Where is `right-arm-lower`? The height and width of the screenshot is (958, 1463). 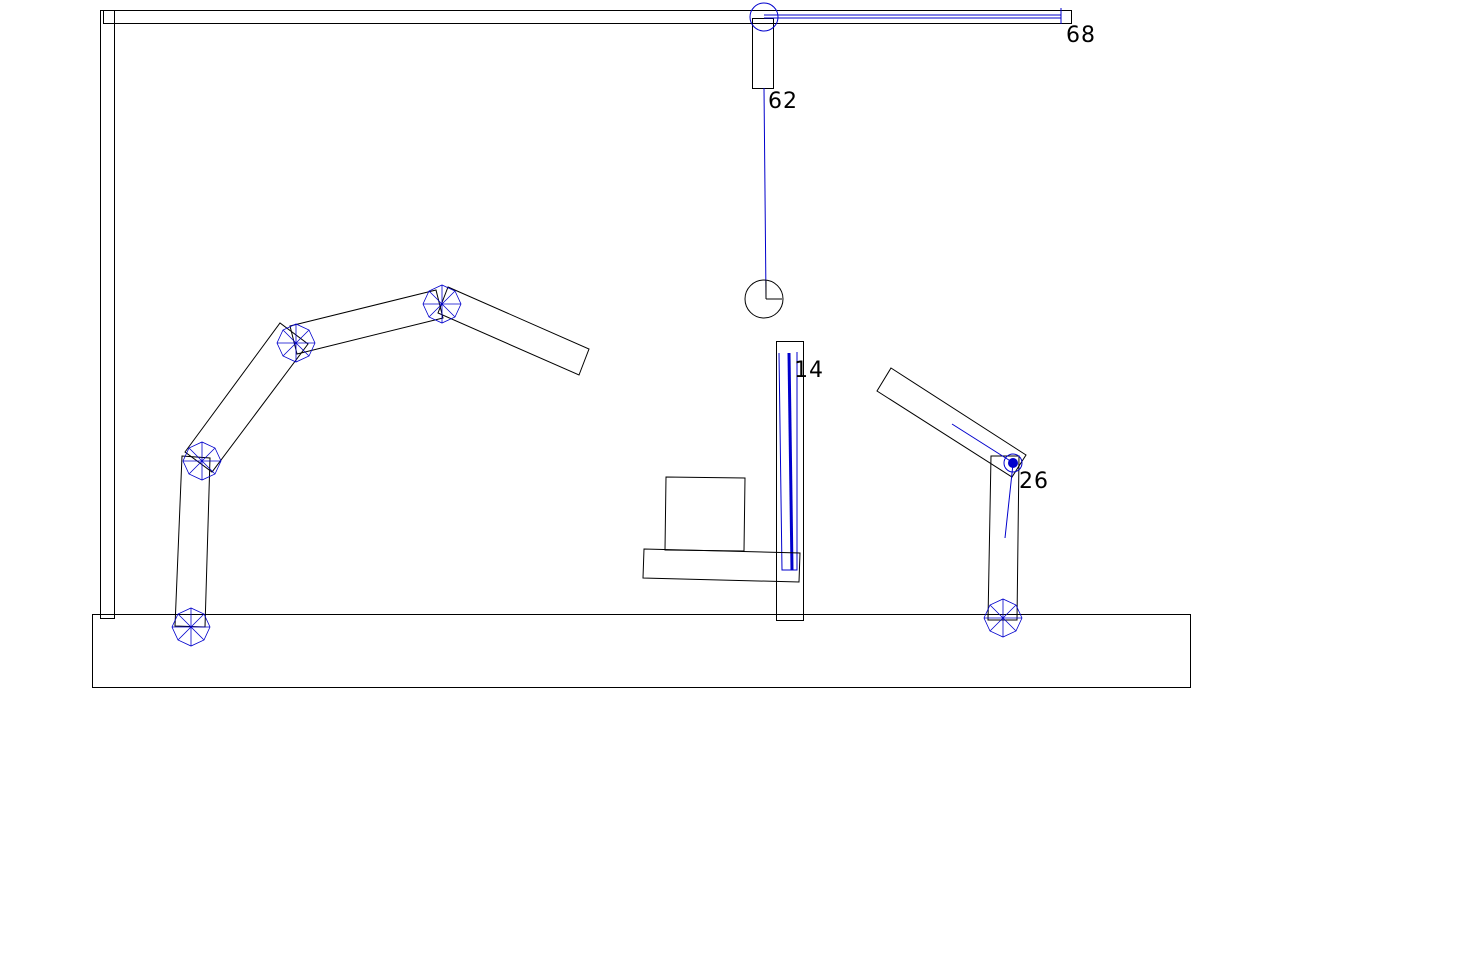 right-arm-lower is located at coordinates (1003, 538).